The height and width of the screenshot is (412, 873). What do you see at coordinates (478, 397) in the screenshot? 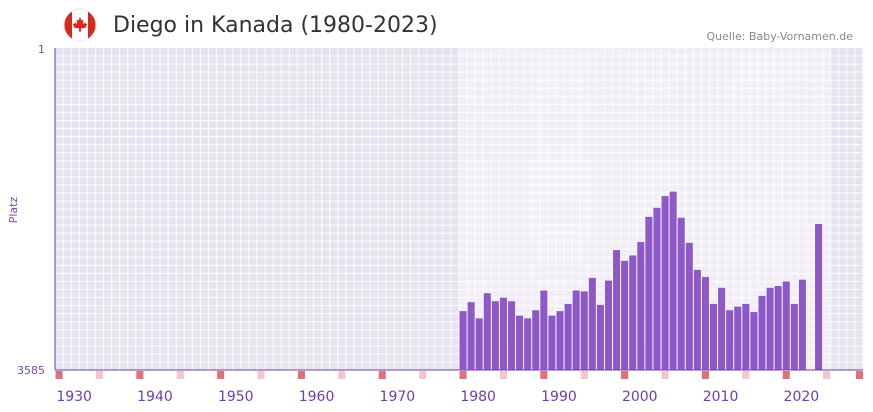
I see `x-tick-label-1980: 1980` at bounding box center [478, 397].